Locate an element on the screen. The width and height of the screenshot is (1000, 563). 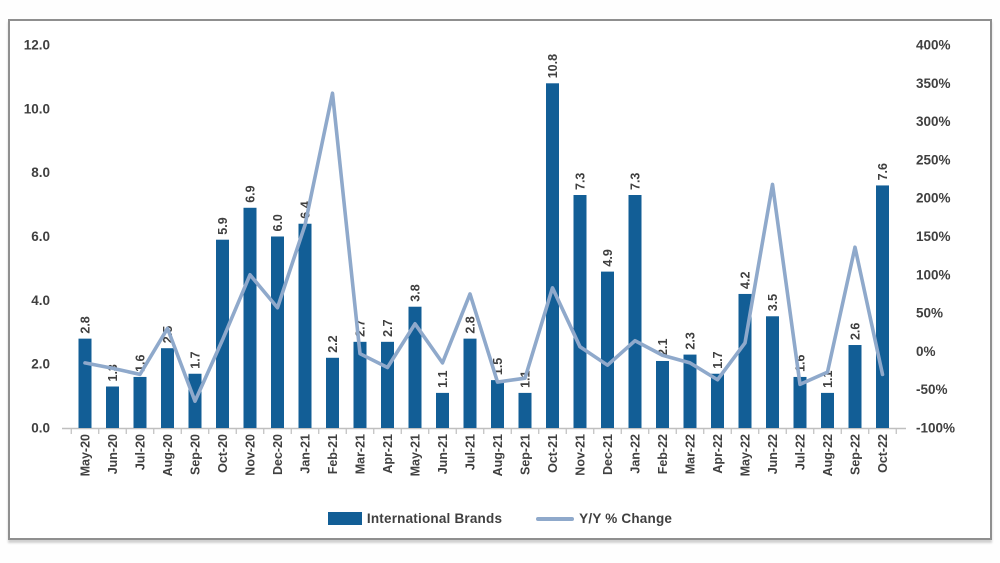
x-axis-label-May-21: May-21 is located at coordinates (416, 455).